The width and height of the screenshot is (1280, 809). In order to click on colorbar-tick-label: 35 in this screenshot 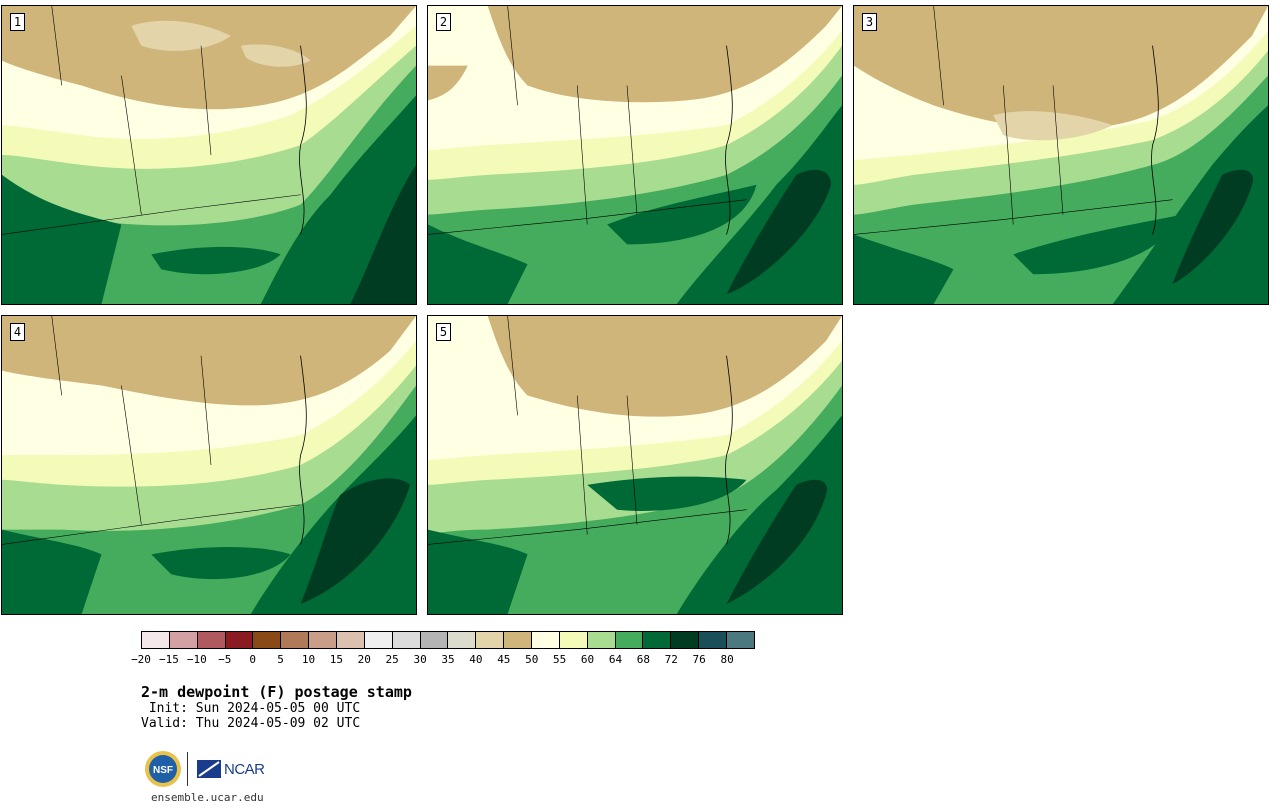, I will do `click(448, 659)`.